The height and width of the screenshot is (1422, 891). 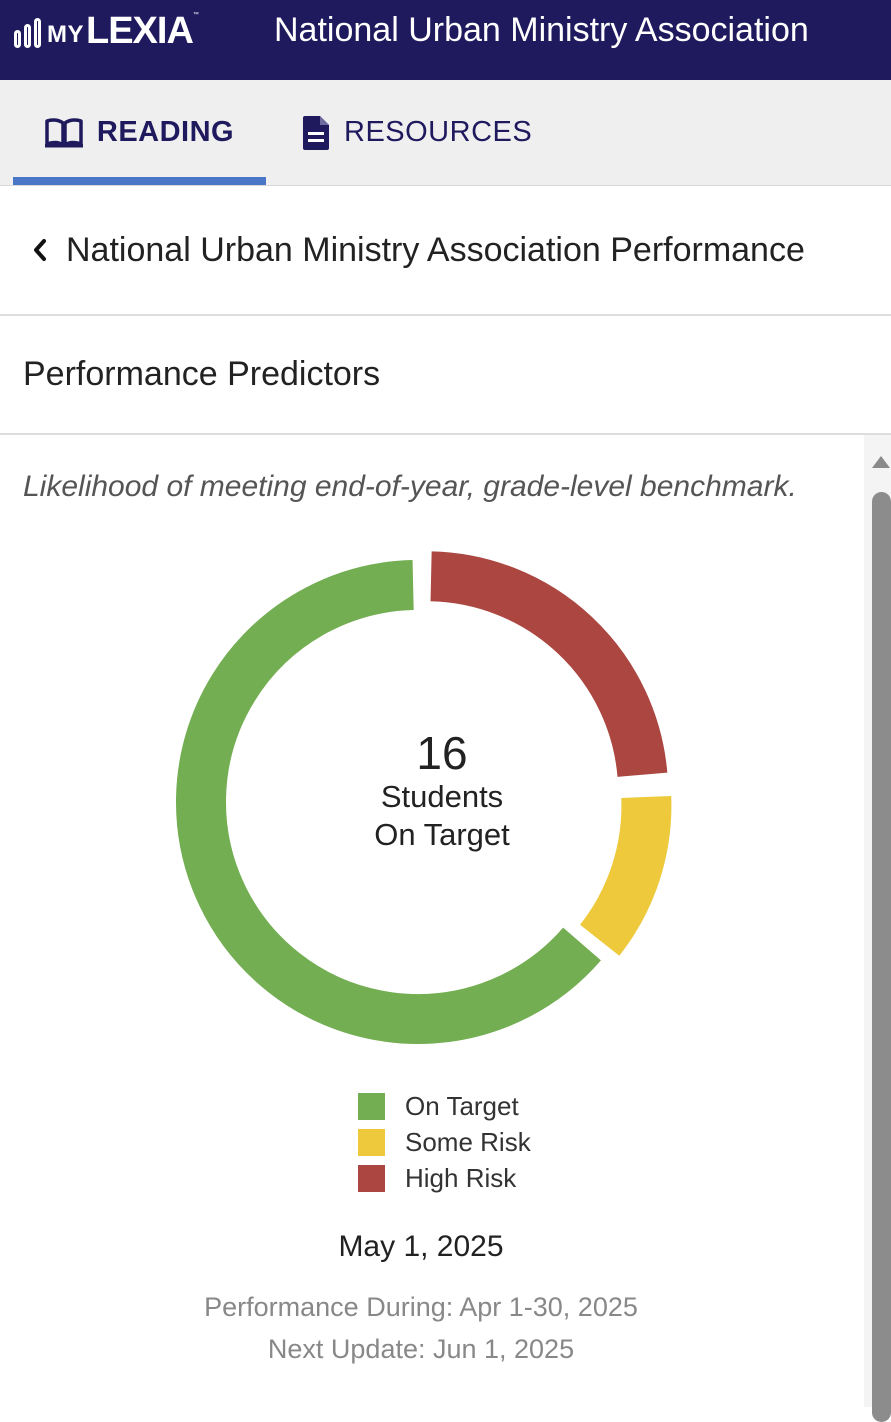 I want to click on legend-label-high-risk: High Risk, so click(x=461, y=1177).